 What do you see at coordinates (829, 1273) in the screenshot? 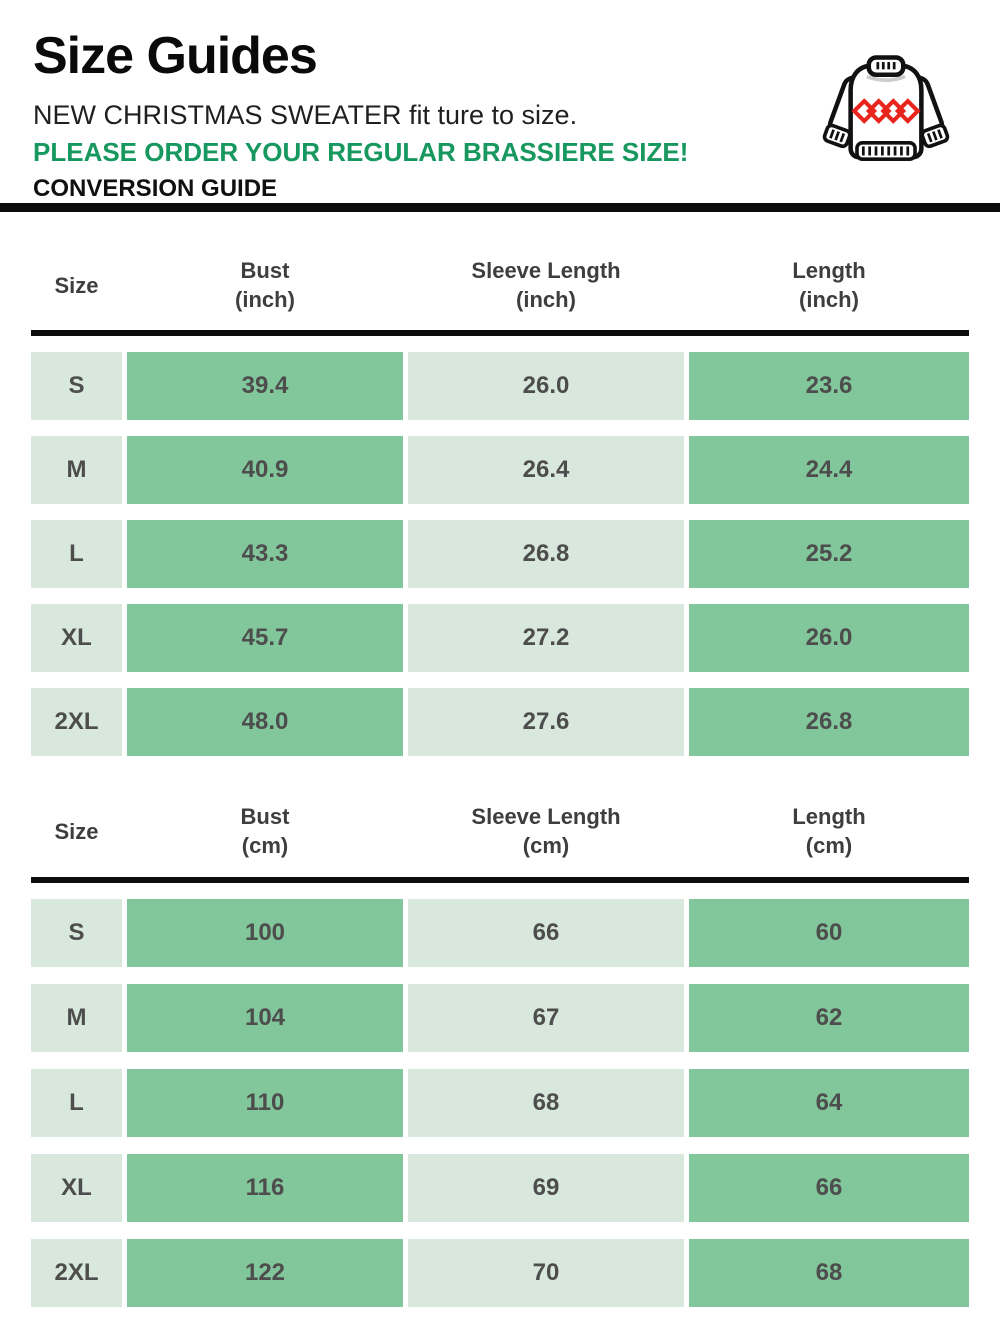
I see `length-cell: 68` at bounding box center [829, 1273].